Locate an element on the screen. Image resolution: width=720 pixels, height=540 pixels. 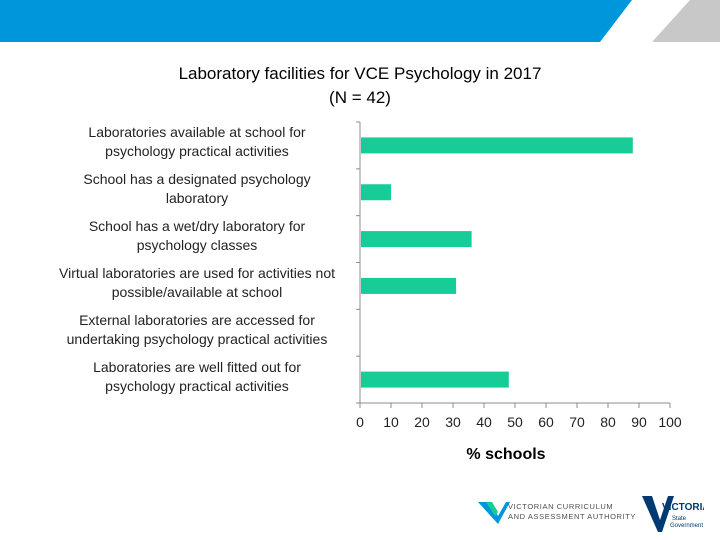
header-banner is located at coordinates (360, 21).